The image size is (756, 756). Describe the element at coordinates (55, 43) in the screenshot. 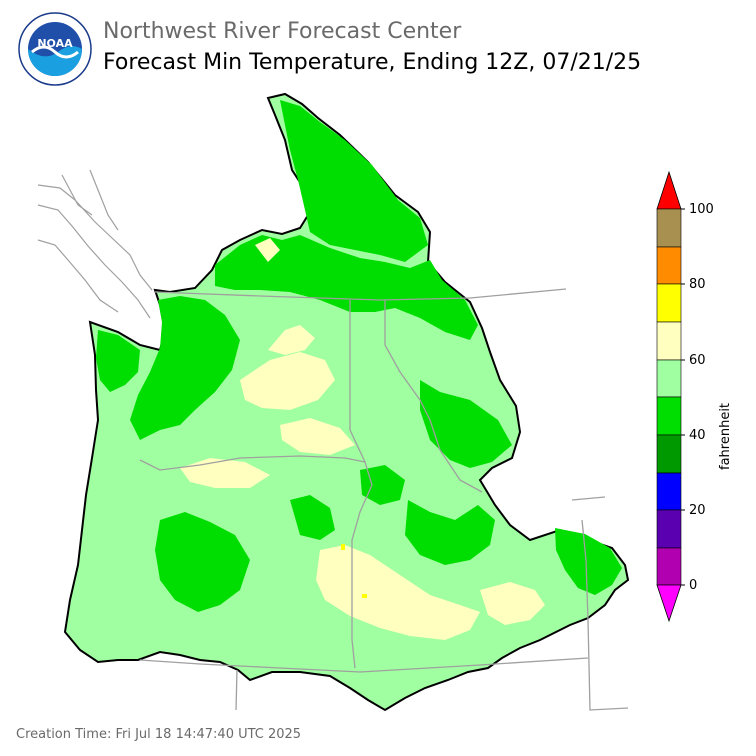

I see `logo-text: NOAA` at that location.